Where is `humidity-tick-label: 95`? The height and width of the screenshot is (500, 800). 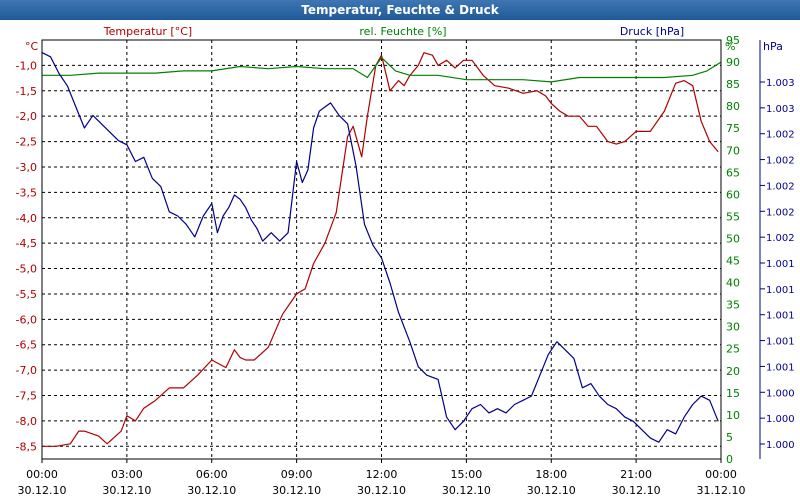 humidity-tick-label: 95 is located at coordinates (733, 40).